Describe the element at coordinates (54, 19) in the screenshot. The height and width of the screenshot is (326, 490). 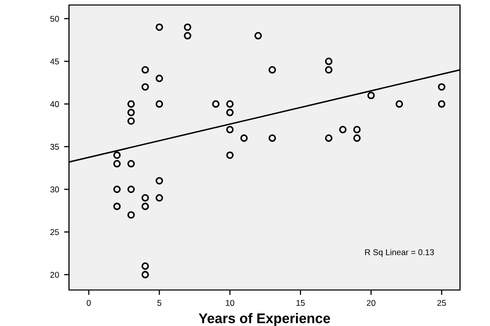
I see `y-tick-label: 50` at that location.